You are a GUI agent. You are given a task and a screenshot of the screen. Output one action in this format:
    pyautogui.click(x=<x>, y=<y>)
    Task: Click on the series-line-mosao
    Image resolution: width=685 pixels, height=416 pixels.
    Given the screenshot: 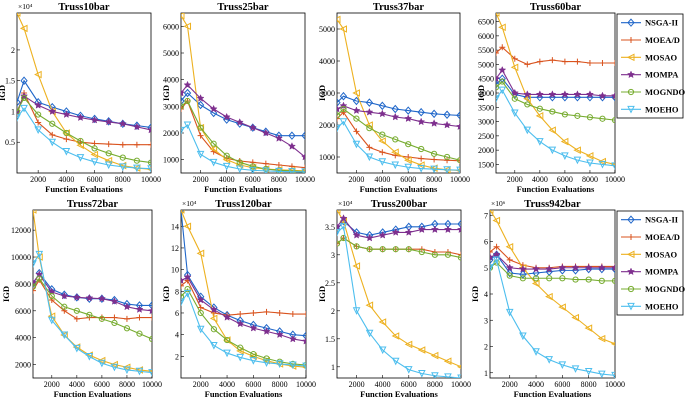 What is the action you would take?
    pyautogui.click(x=399, y=289)
    